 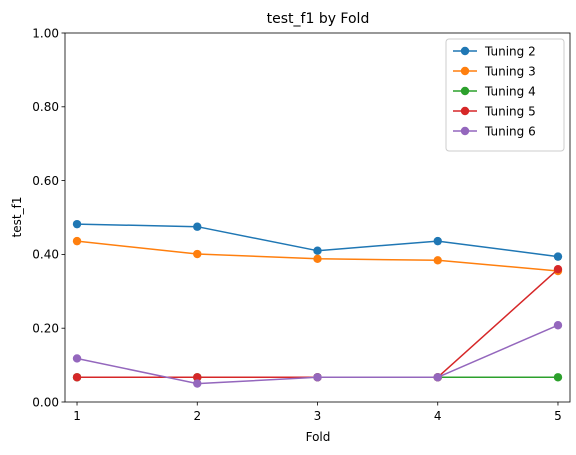 I want to click on legend-item: Tuning 5, so click(x=494, y=111).